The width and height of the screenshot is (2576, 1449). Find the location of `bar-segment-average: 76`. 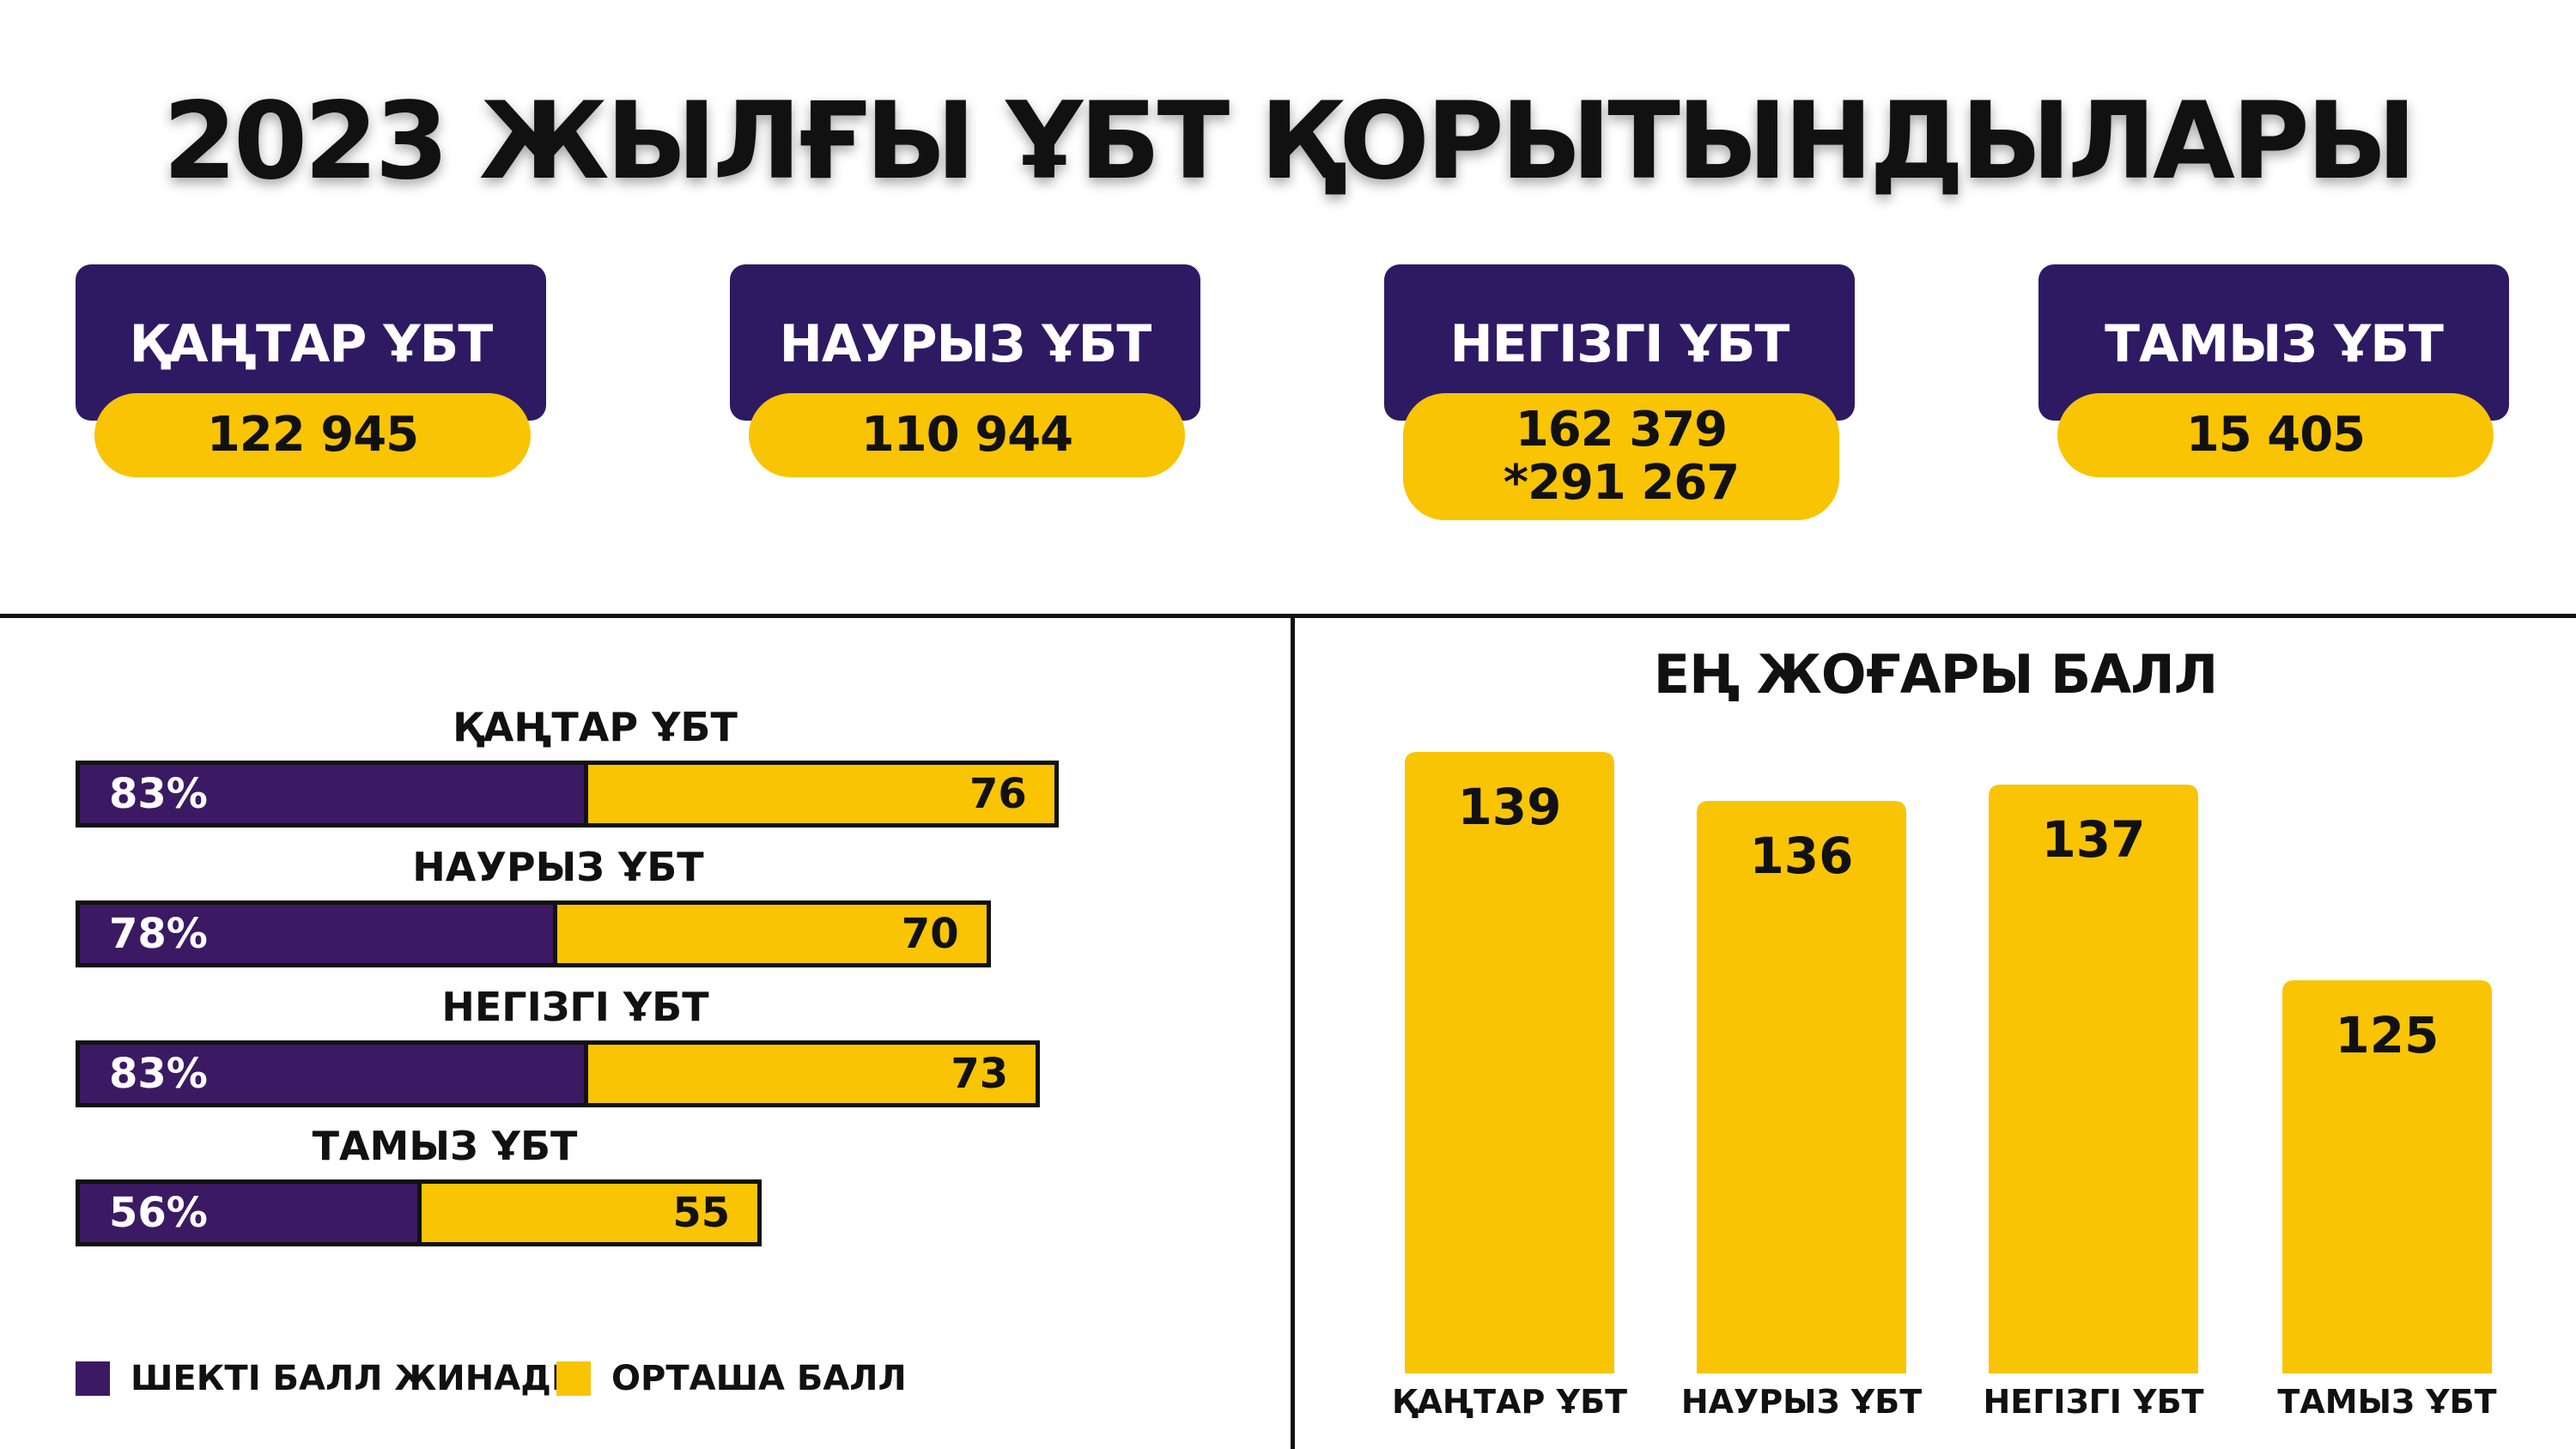

bar-segment-average: 76 is located at coordinates (821, 794).